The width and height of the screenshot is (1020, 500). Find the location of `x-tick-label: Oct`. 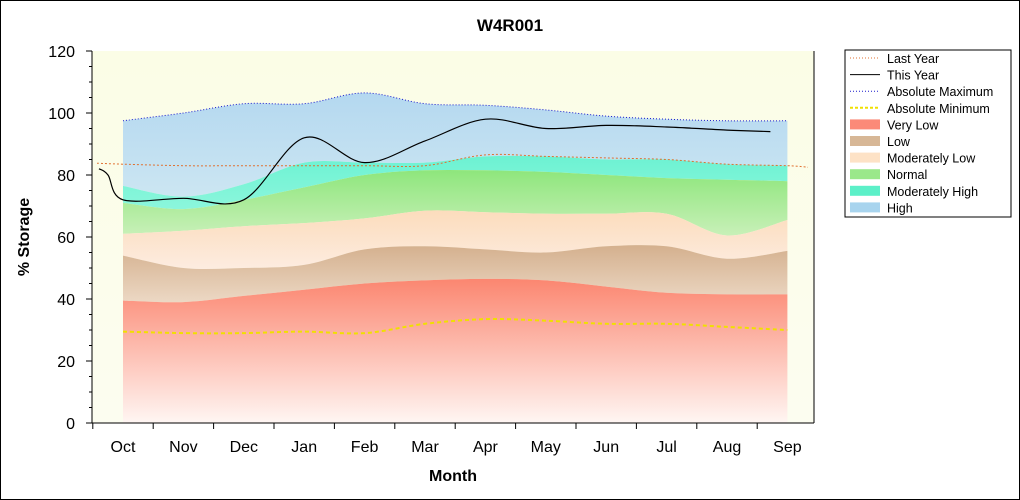

x-tick-label: Oct is located at coordinates (123, 447).